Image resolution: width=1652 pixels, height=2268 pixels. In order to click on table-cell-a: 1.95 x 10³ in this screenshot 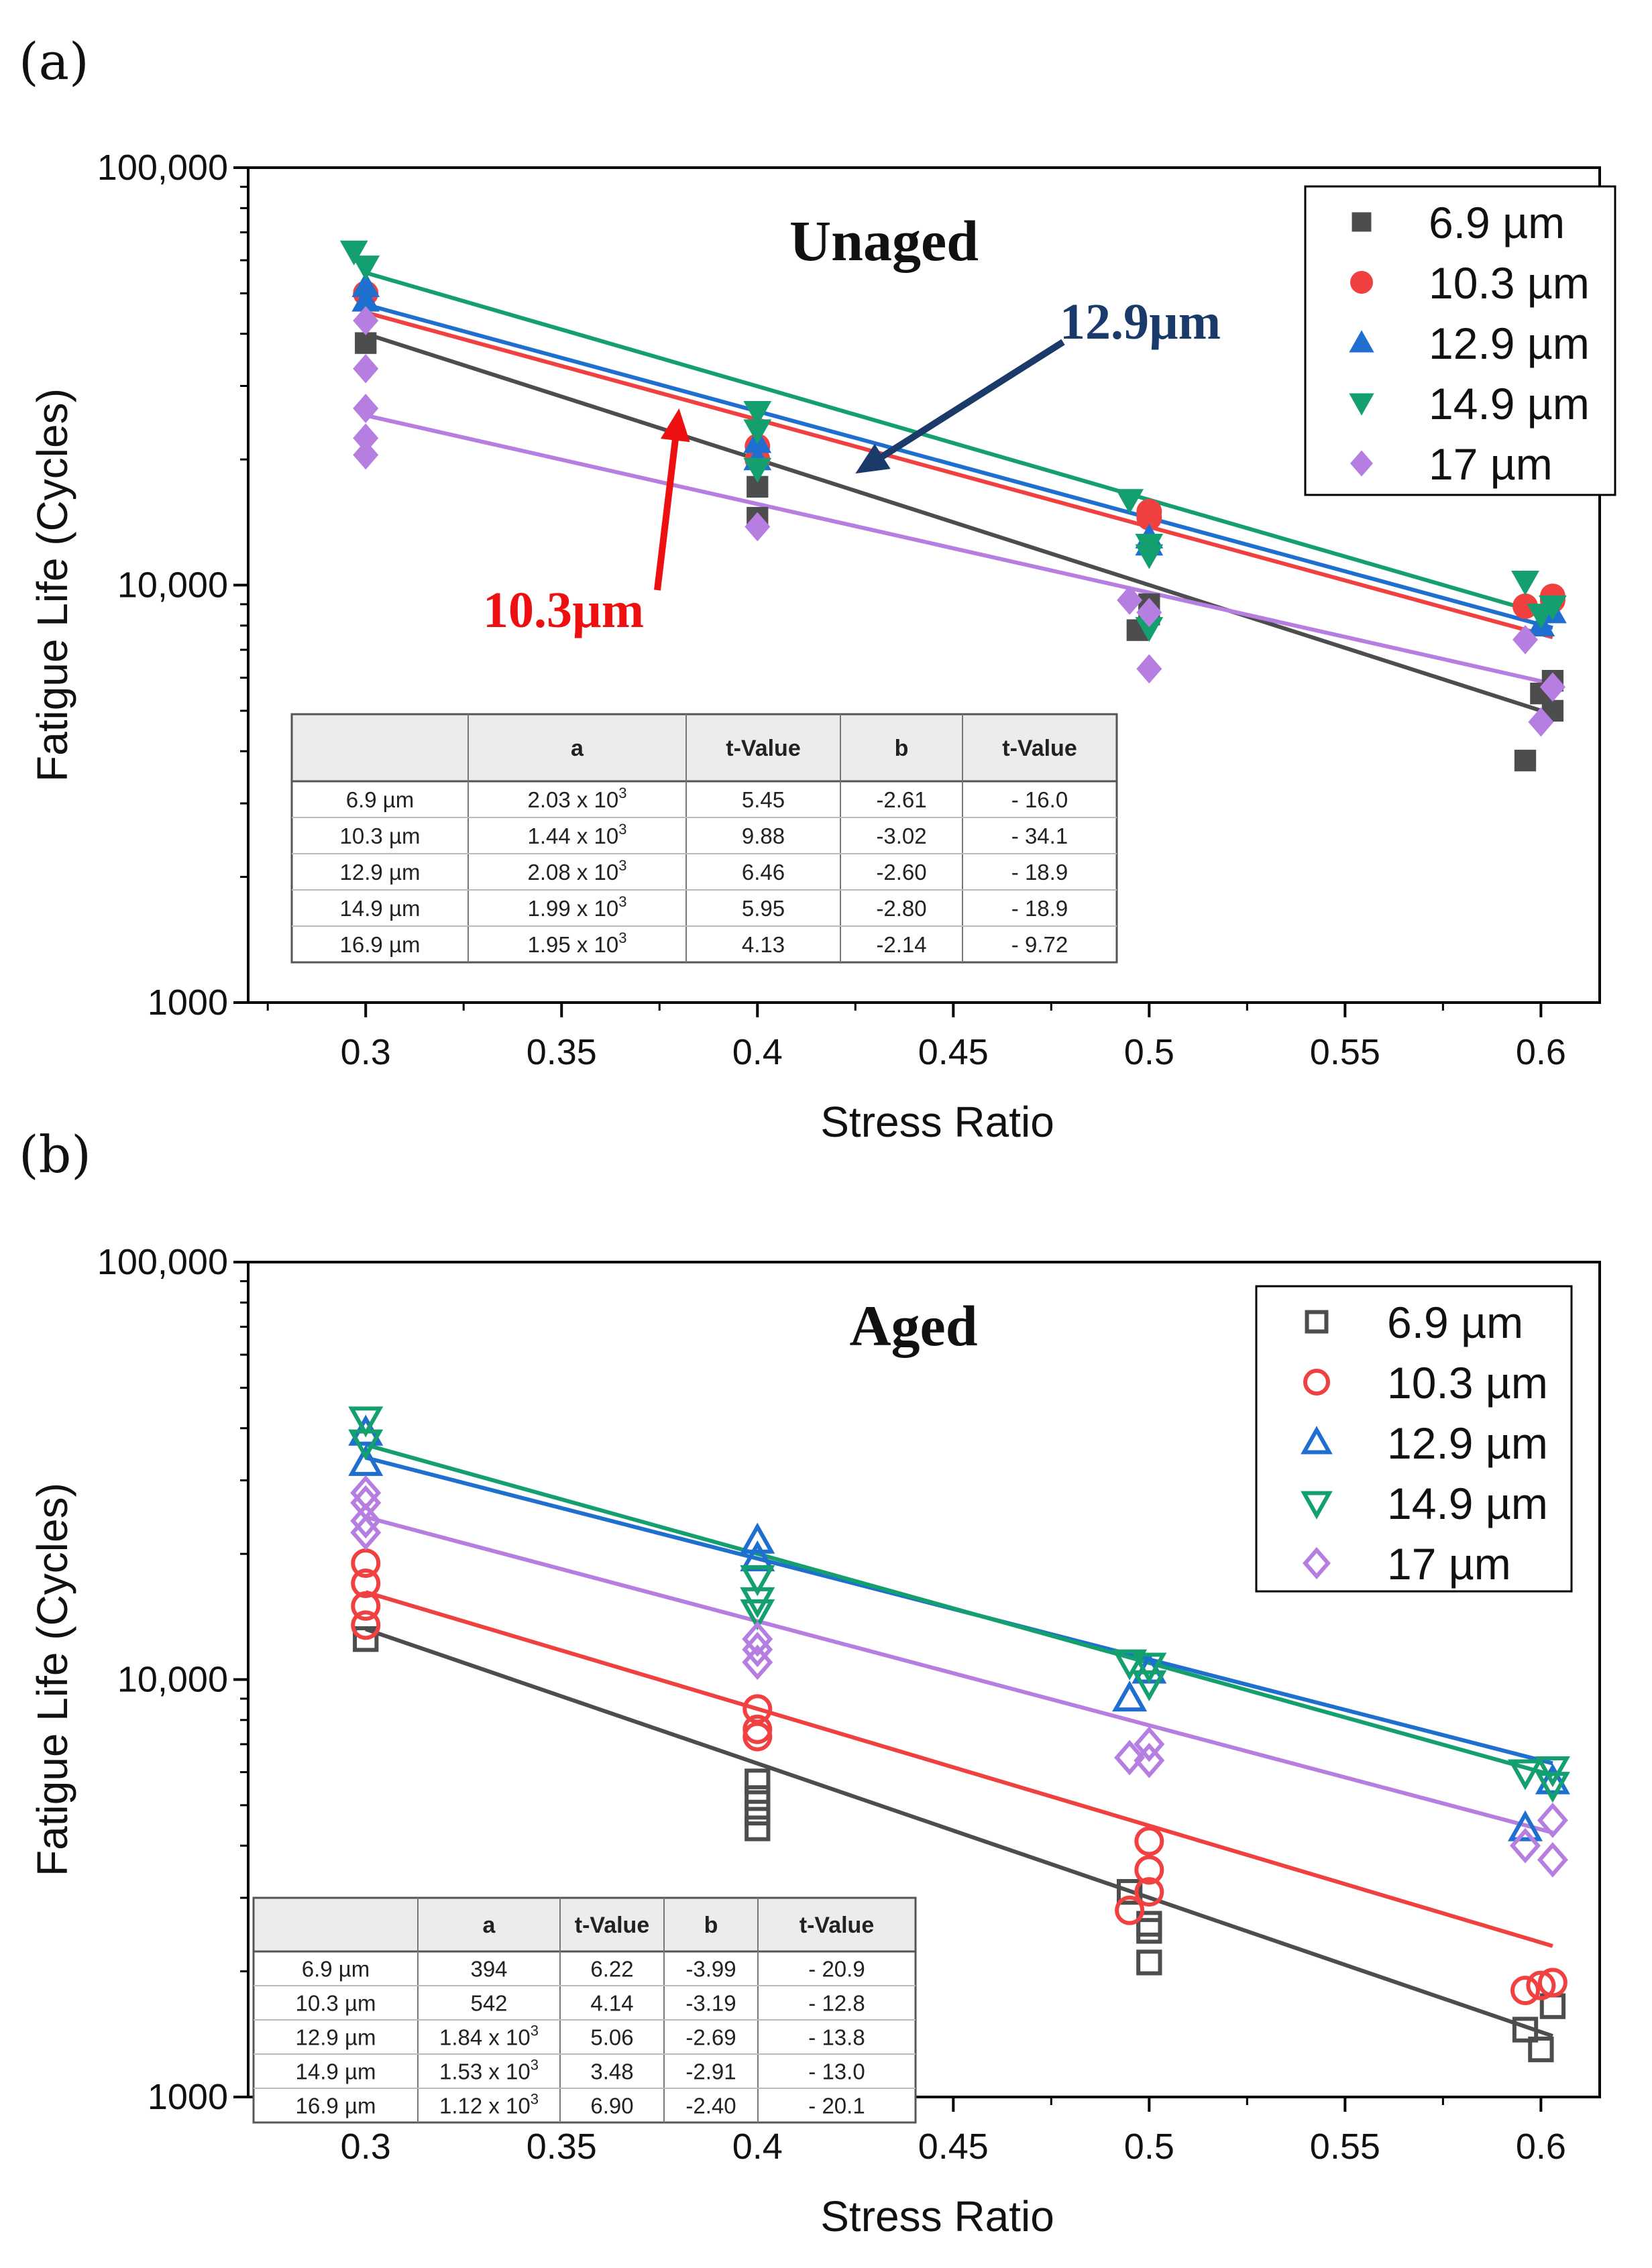, I will do `click(576, 943)`.